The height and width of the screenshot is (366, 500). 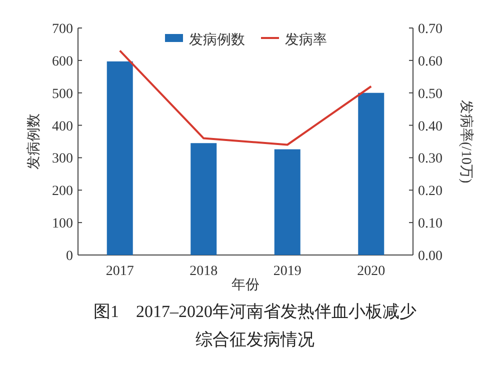 What do you see at coordinates (430, 94) in the screenshot?
I see `y2-tick-label: 0.50` at bounding box center [430, 94].